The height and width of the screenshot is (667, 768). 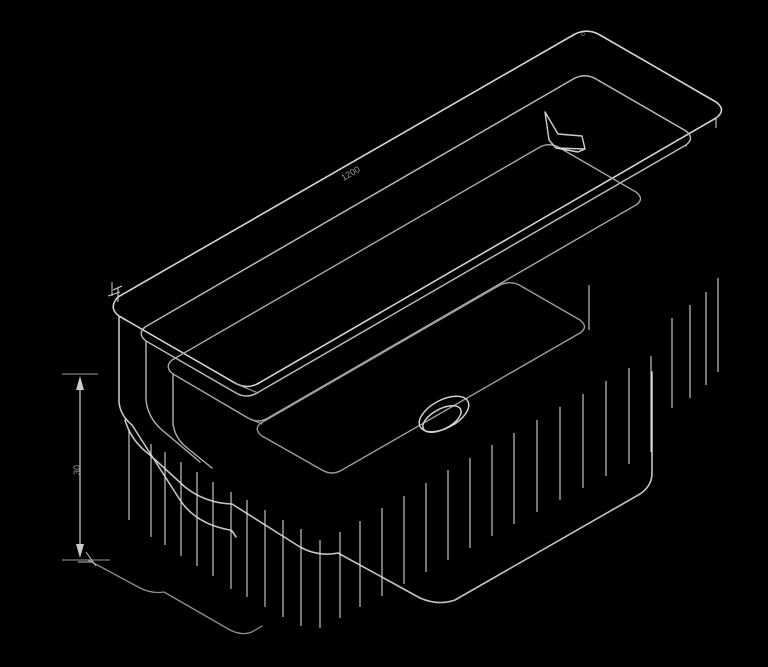 What do you see at coordinates (86, 467) in the screenshot?
I see `height-dimension: 30` at bounding box center [86, 467].